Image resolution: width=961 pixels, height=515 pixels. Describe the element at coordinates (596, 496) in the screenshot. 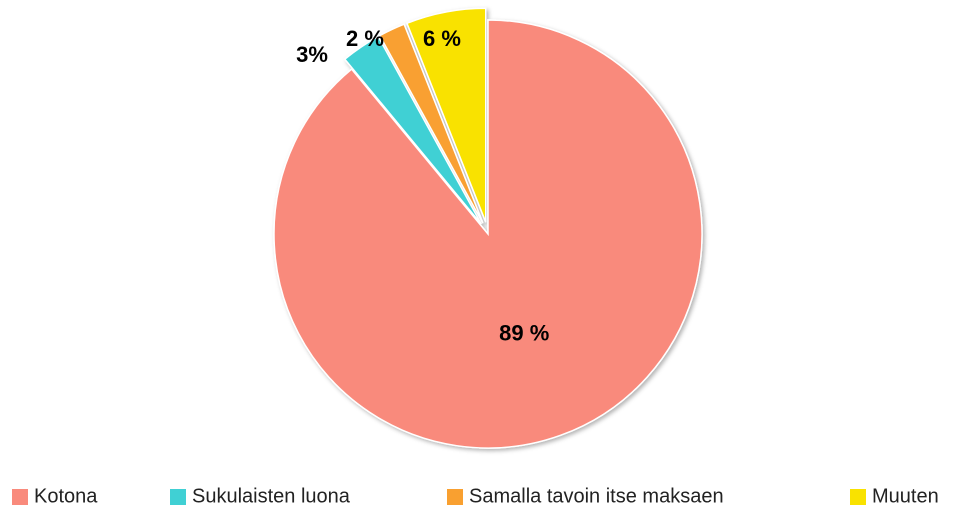

I see `legend-label: Samalla tavoin itse maksaen` at that location.